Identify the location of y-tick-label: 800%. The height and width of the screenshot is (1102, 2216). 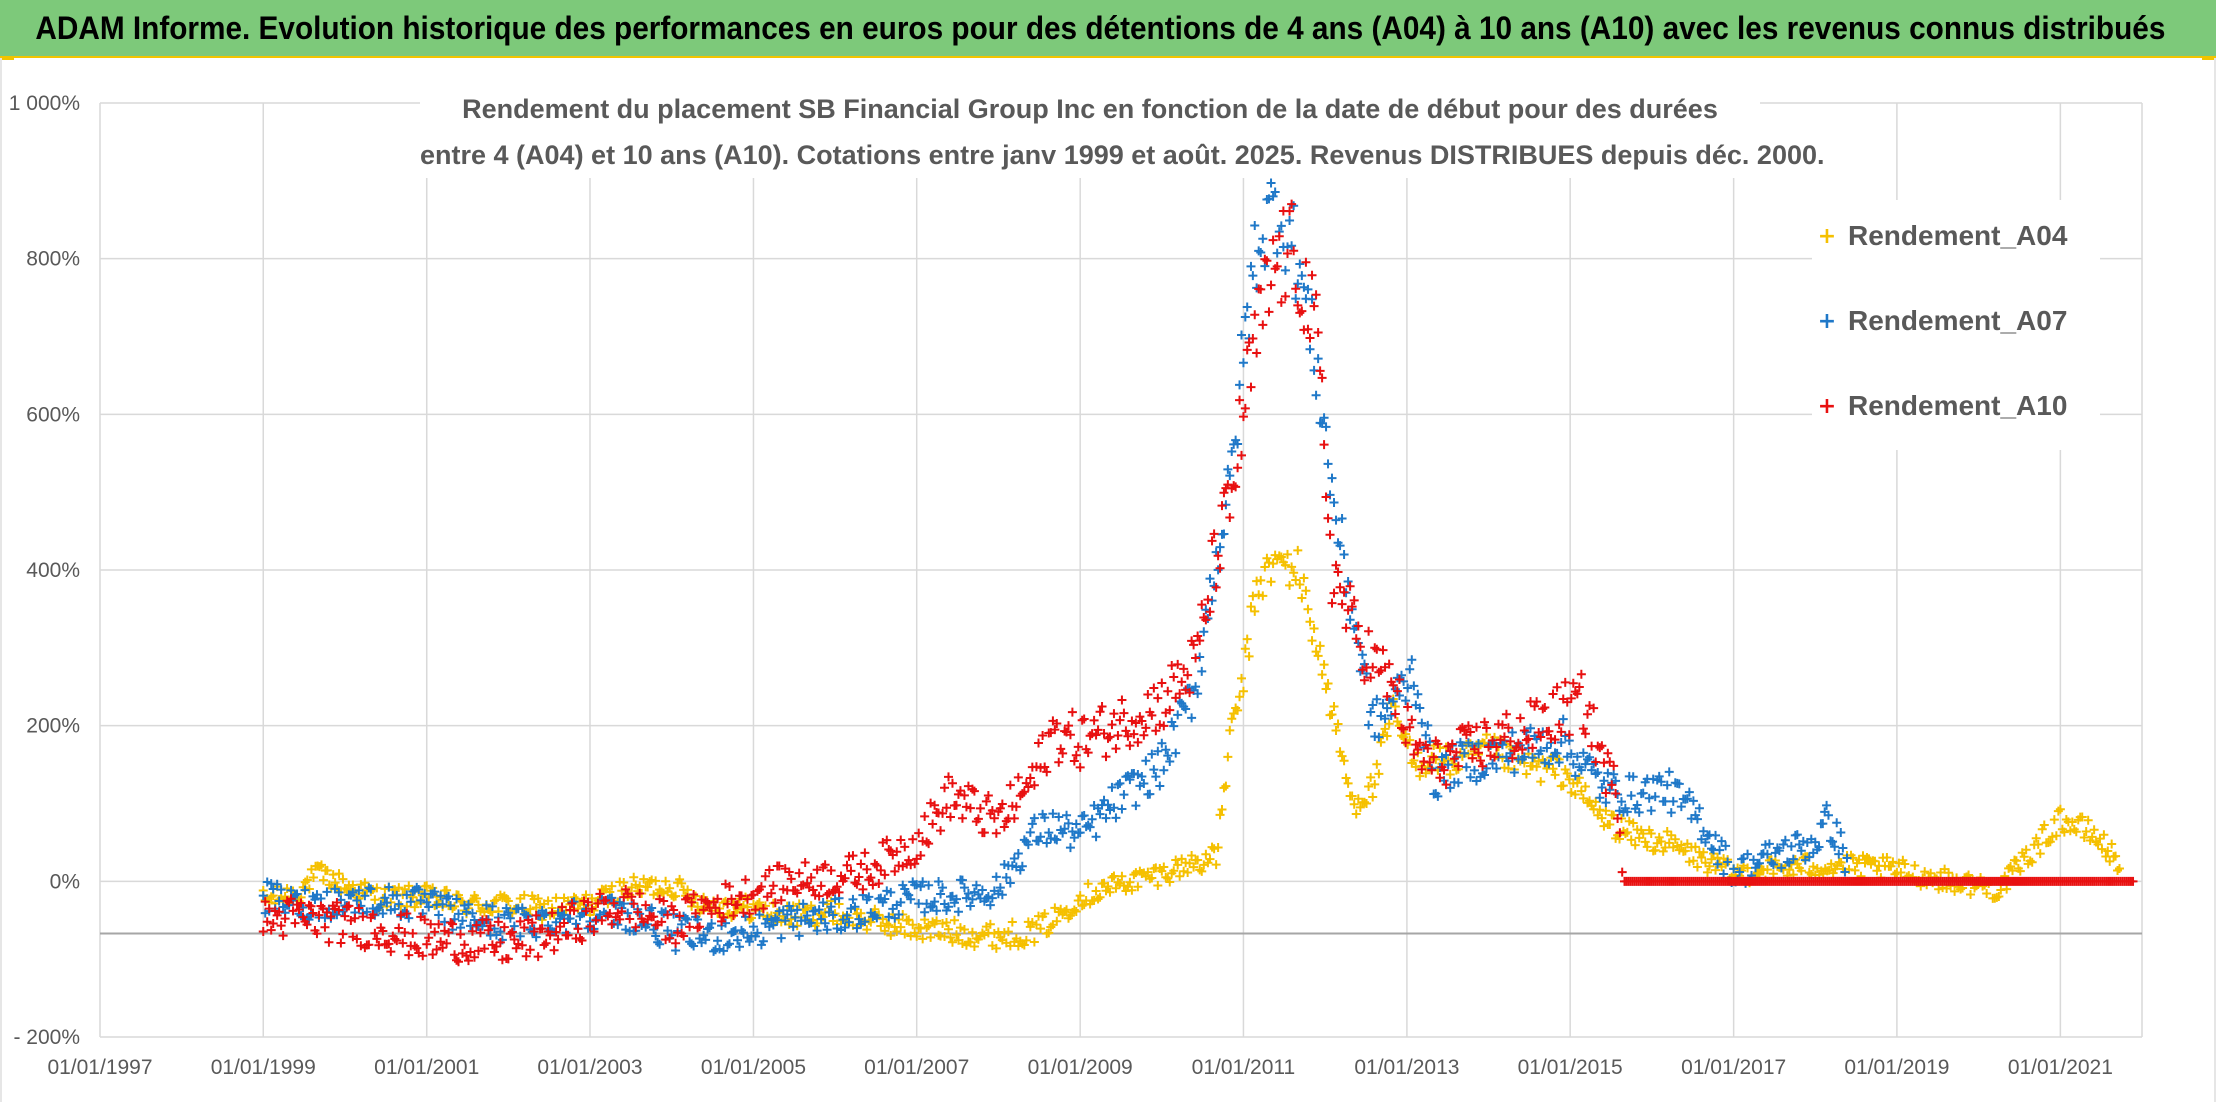
(53, 259).